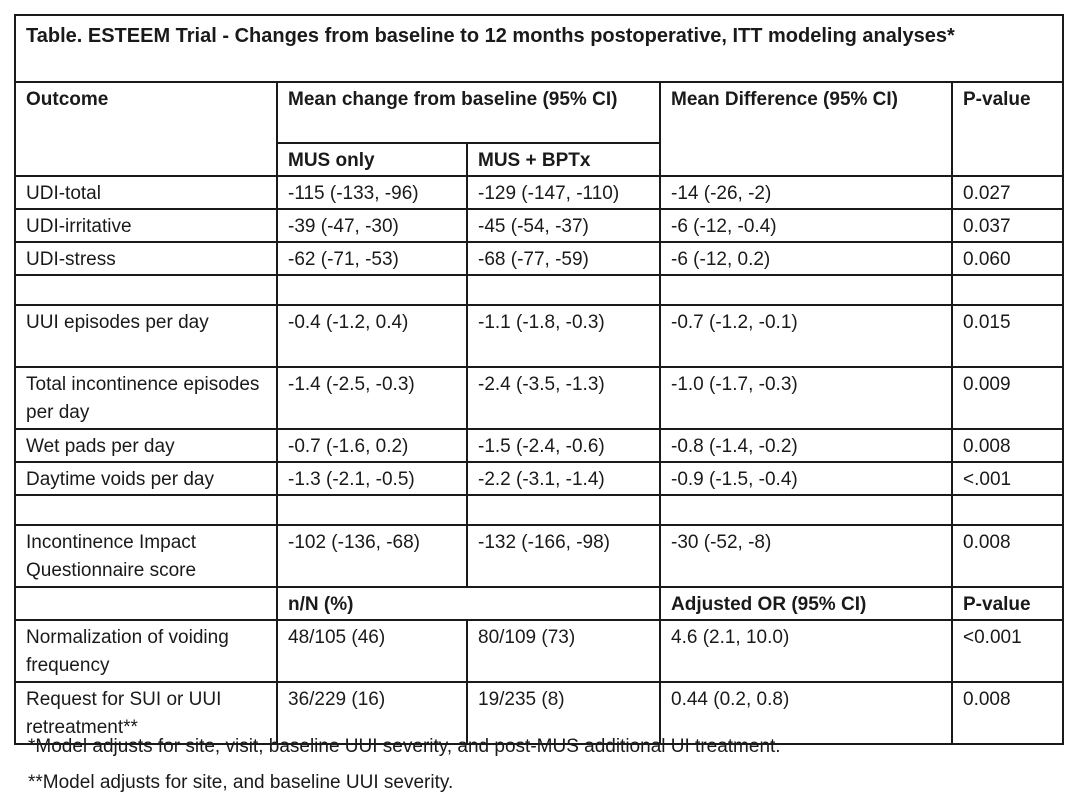 The image size is (1080, 812). What do you see at coordinates (563, 556) in the screenshot?
I see `mus-bptx-cell: -132 (-166, -98)` at bounding box center [563, 556].